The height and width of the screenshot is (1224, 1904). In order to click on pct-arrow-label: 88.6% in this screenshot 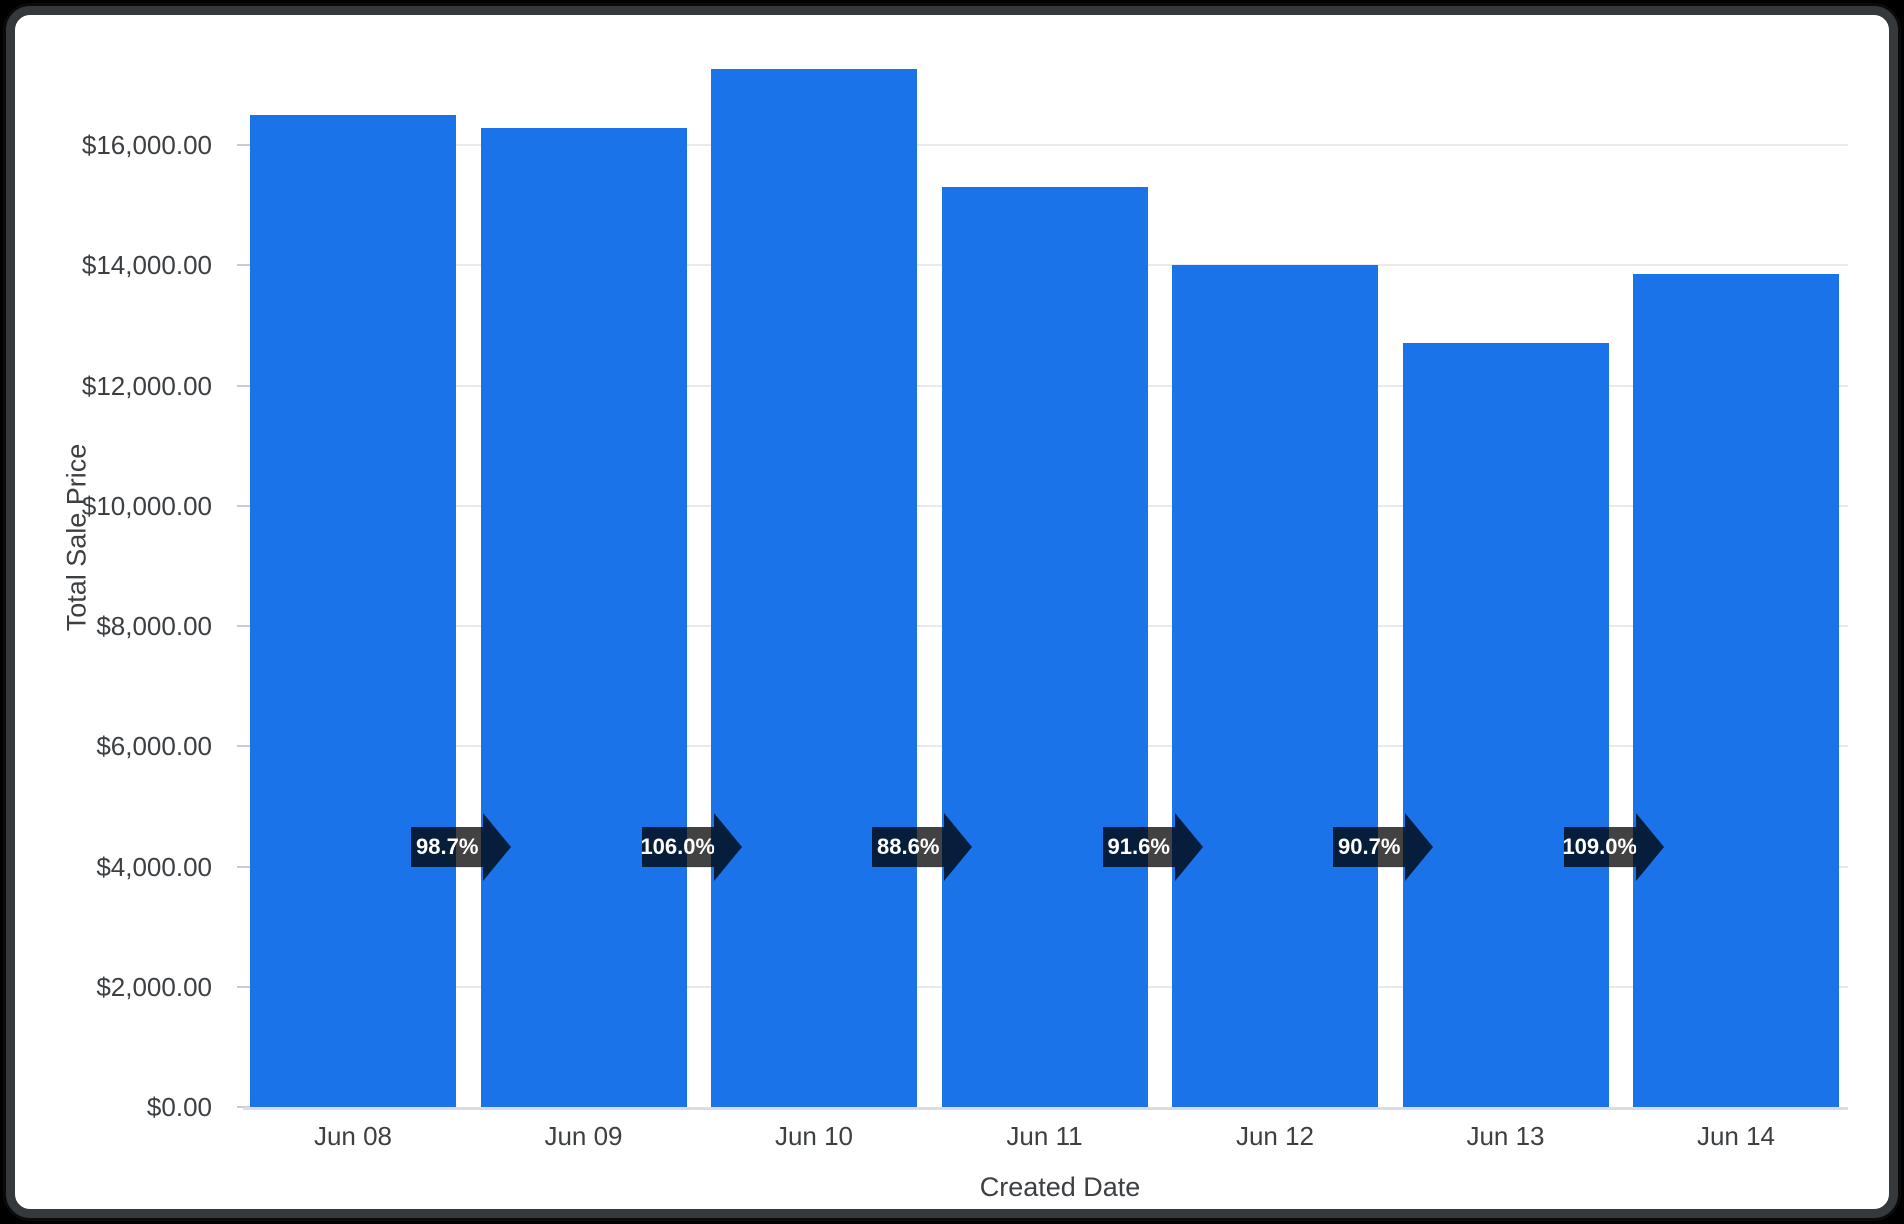, I will do `click(908, 846)`.